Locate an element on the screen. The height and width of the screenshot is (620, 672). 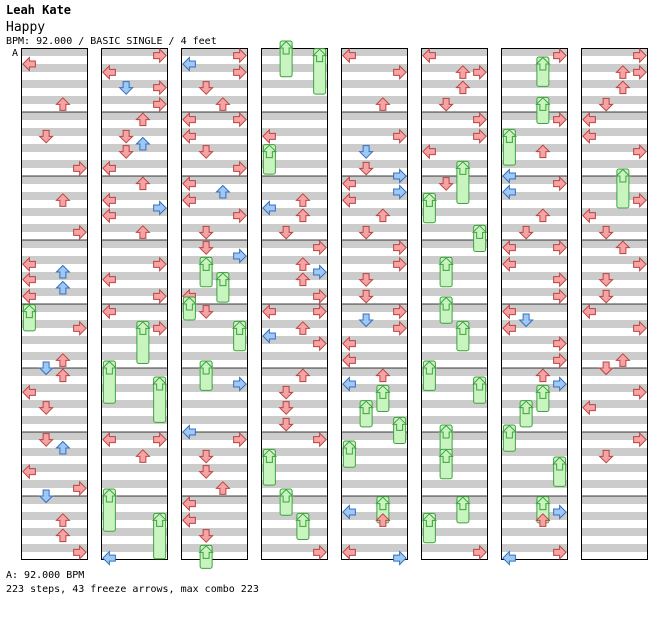
bpm-legend: A: 92.000 BPM is located at coordinates (45, 575).